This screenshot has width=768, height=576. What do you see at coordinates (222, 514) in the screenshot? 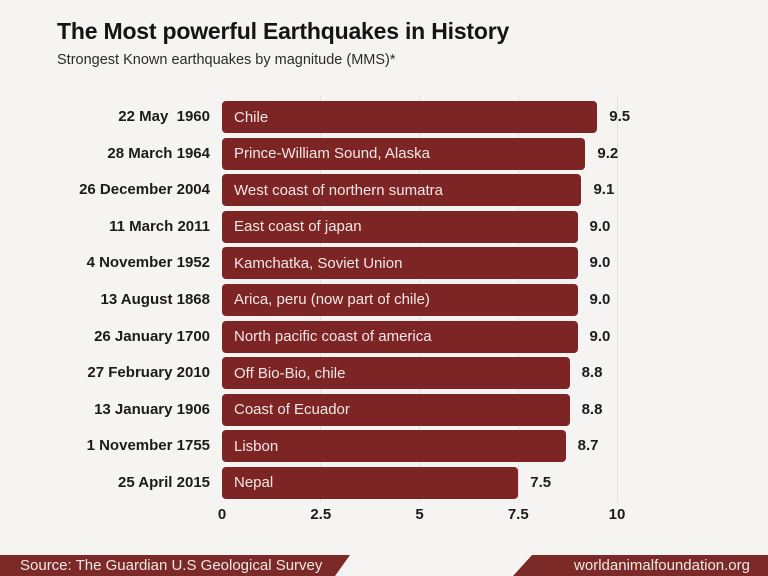
I see `x-axis-tick-label: 0` at bounding box center [222, 514].